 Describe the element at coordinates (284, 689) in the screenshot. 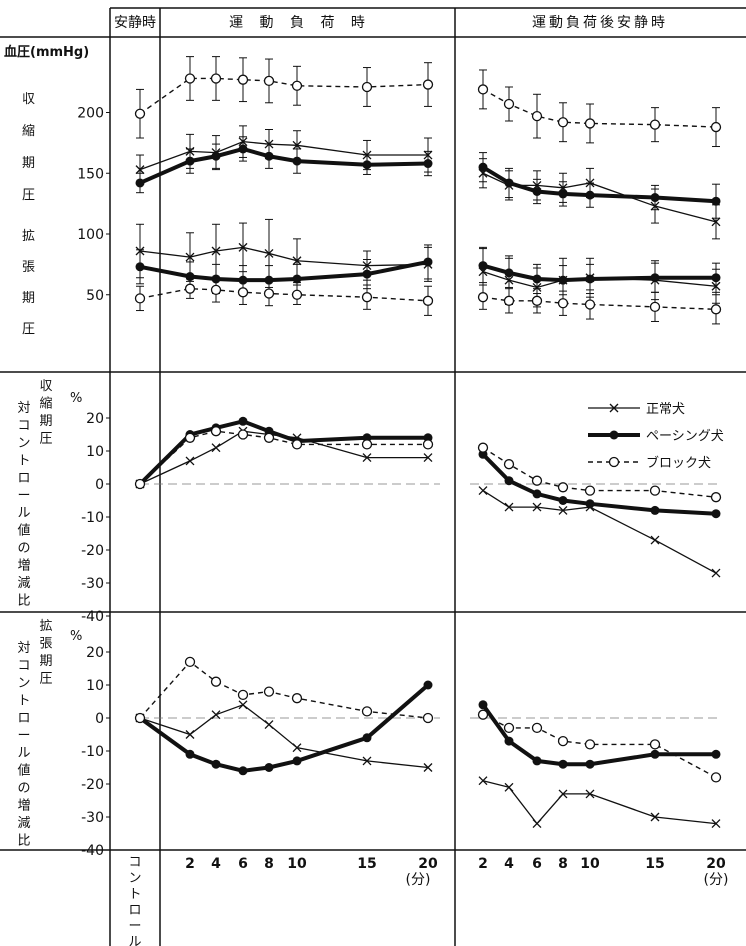

I see `dia-ratio-block-line-exercise` at that location.